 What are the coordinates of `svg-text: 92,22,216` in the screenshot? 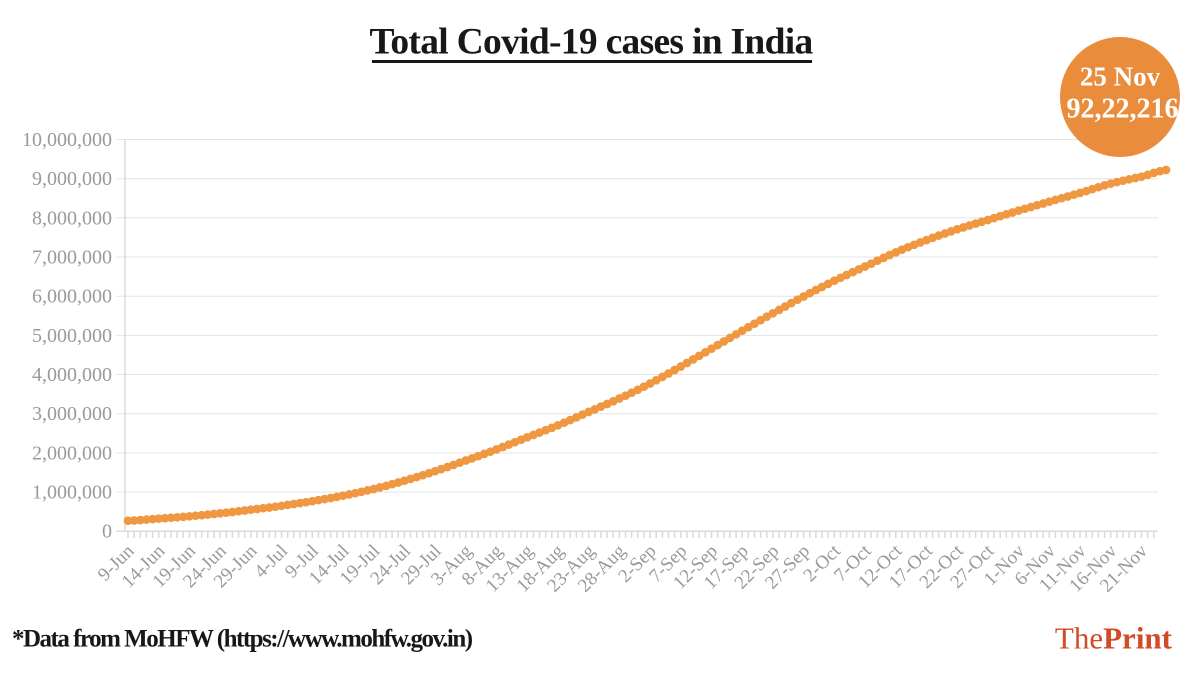 It's located at (1123, 109).